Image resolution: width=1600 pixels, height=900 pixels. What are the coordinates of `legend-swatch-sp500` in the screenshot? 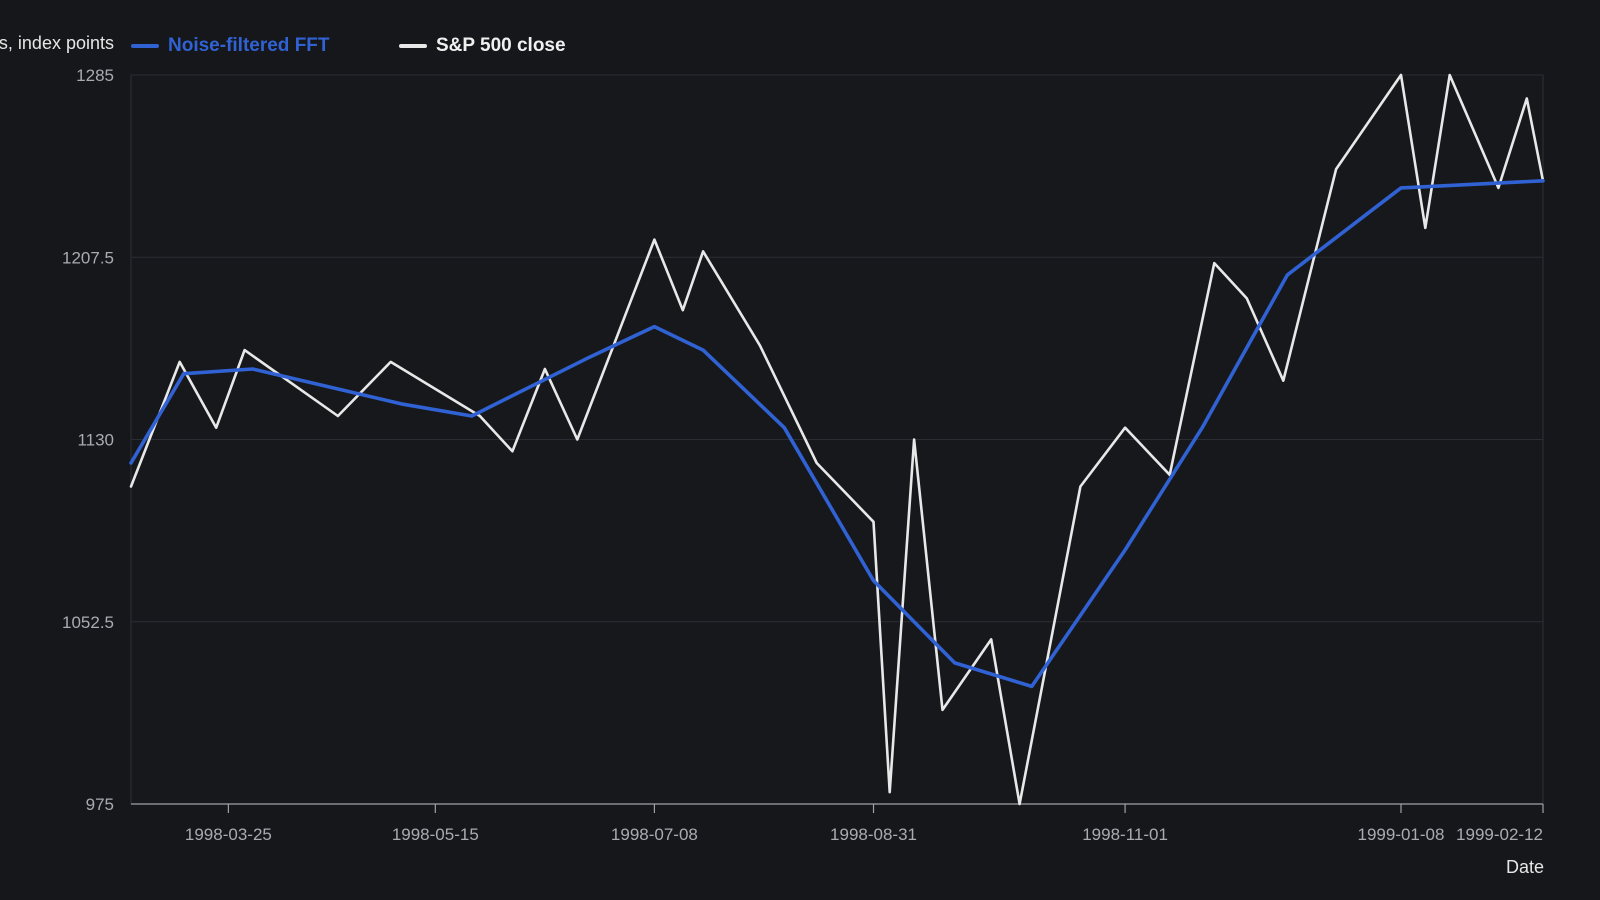 It's located at (413, 46).